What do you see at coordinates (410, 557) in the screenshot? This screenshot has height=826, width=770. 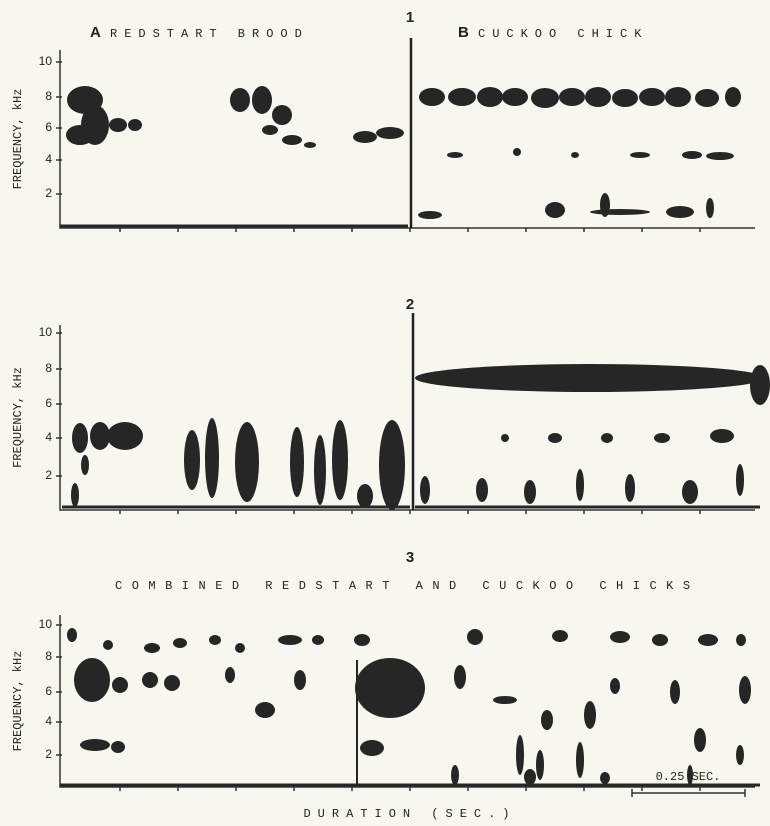 I see `panel-number: 3` at bounding box center [410, 557].